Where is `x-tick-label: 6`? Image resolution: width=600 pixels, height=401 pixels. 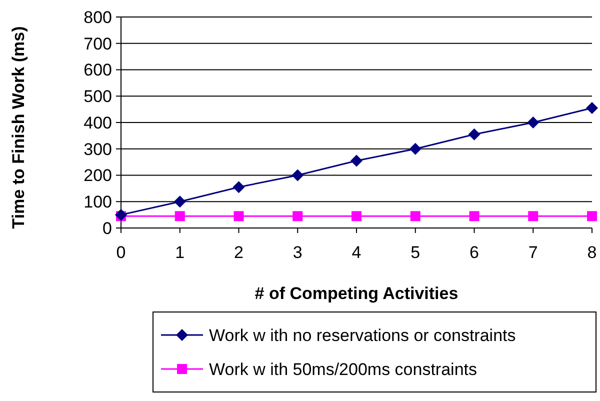
x-tick-label: 6 is located at coordinates (474, 252).